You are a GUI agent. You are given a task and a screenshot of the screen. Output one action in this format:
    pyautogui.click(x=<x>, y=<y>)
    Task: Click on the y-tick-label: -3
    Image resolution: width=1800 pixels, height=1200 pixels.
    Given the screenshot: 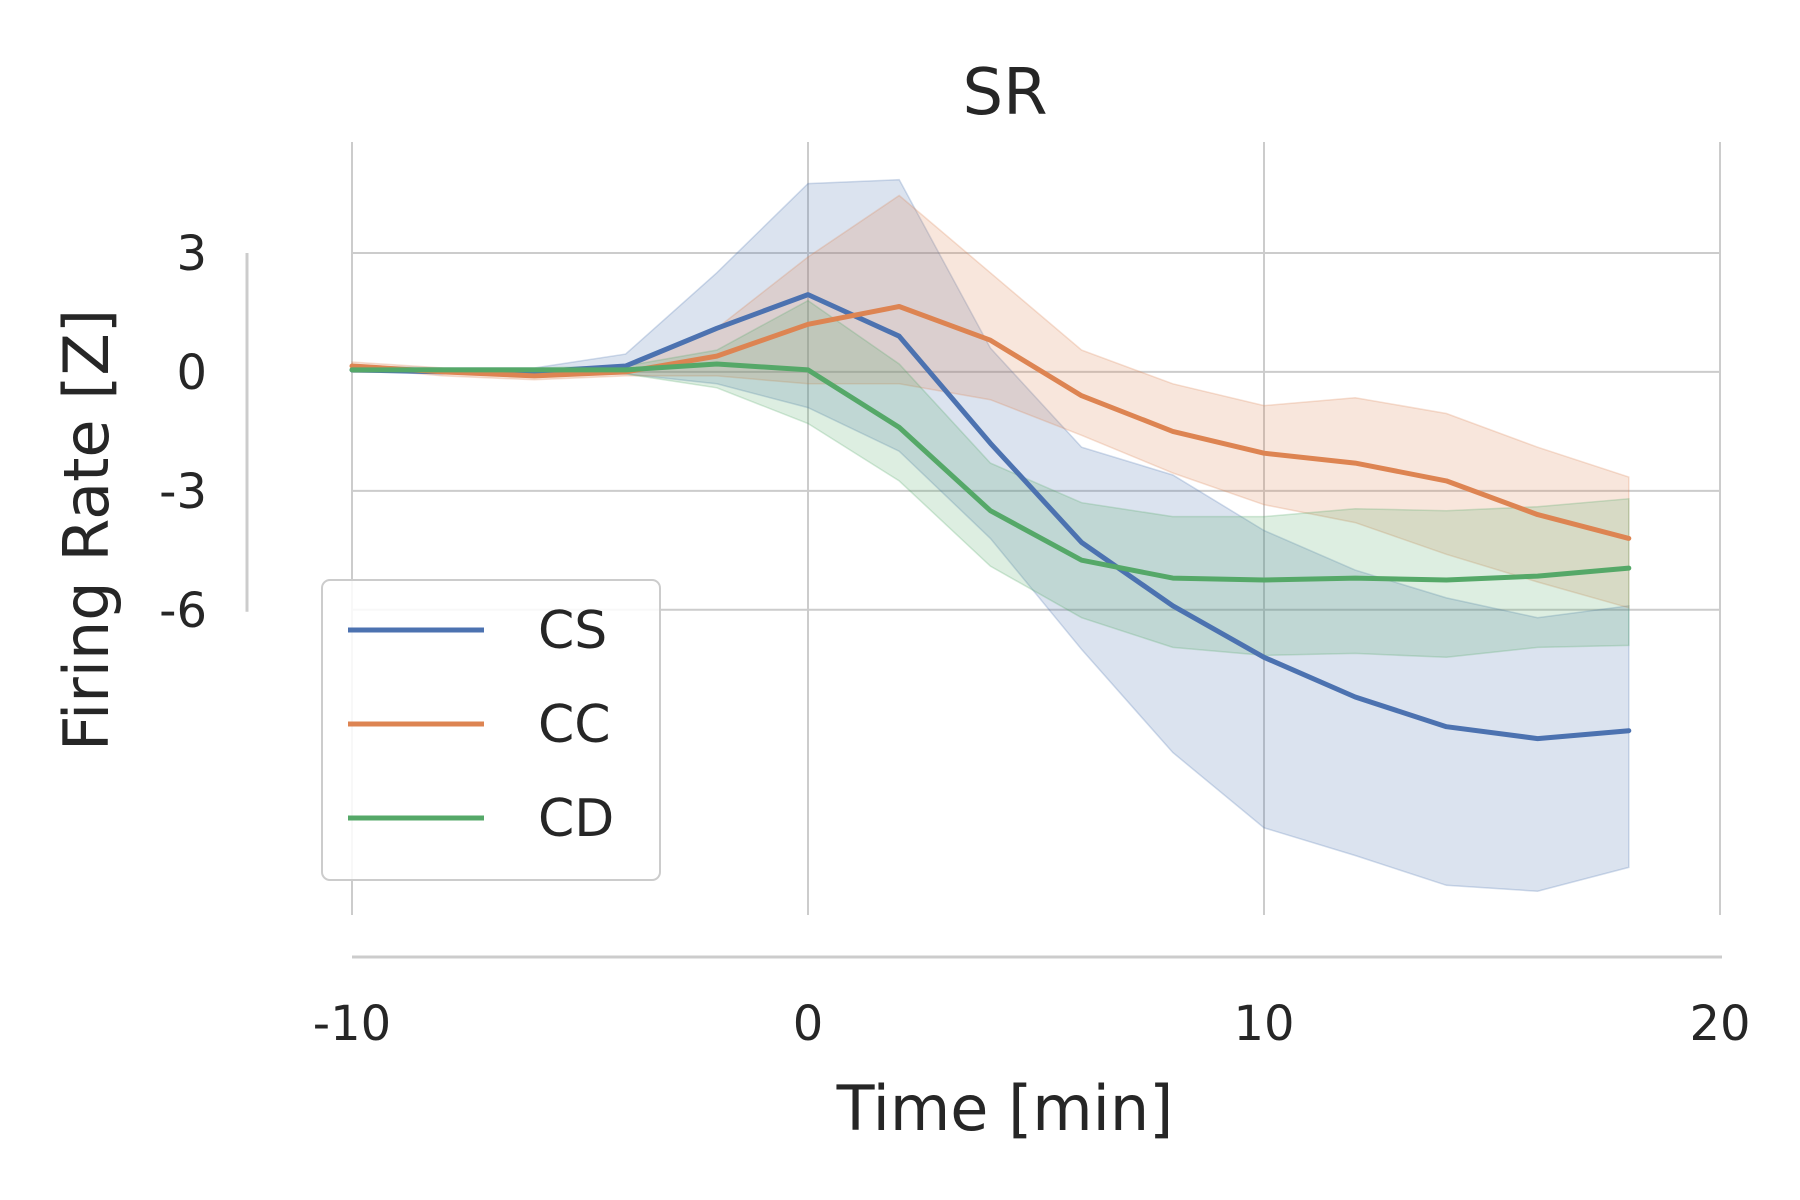 What is the action you would take?
    pyautogui.click(x=183, y=492)
    